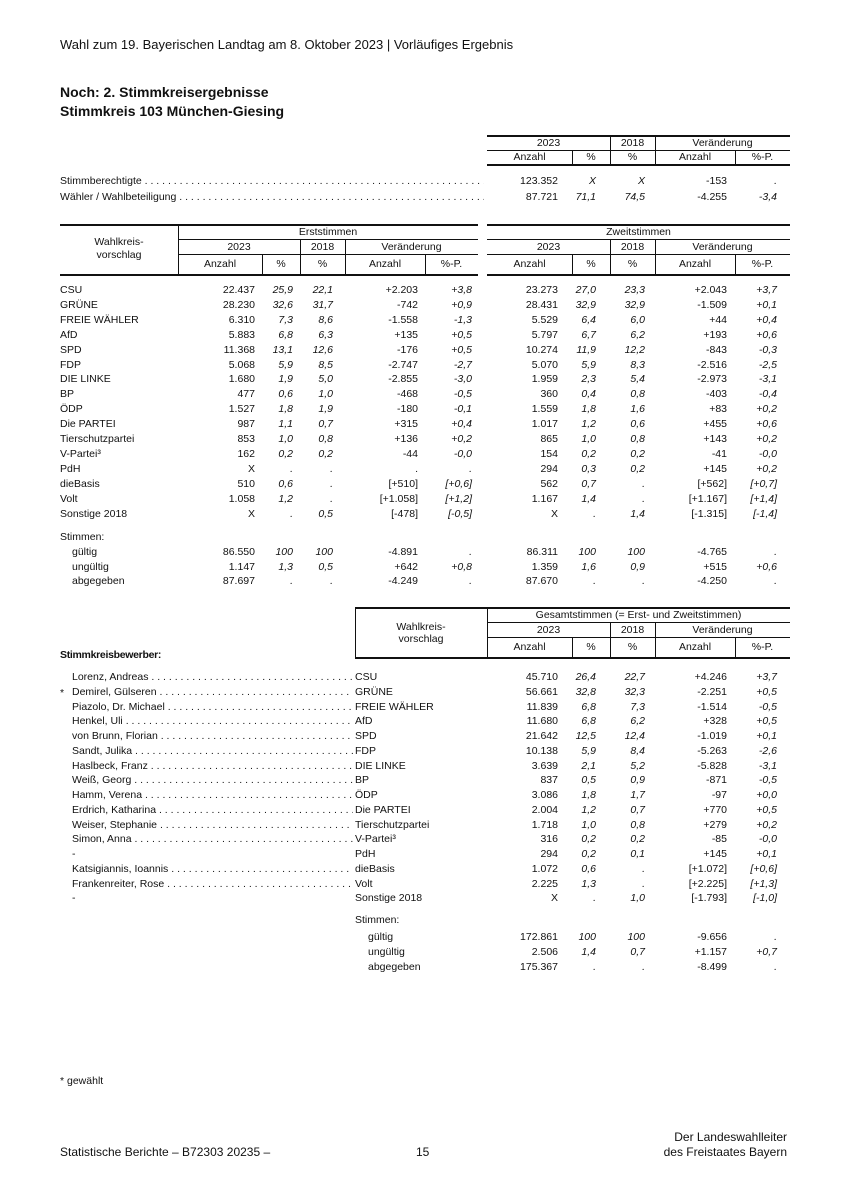 The image size is (848, 1200). What do you see at coordinates (285, 424) in the screenshot?
I see `value-pct: 1,1` at bounding box center [285, 424].